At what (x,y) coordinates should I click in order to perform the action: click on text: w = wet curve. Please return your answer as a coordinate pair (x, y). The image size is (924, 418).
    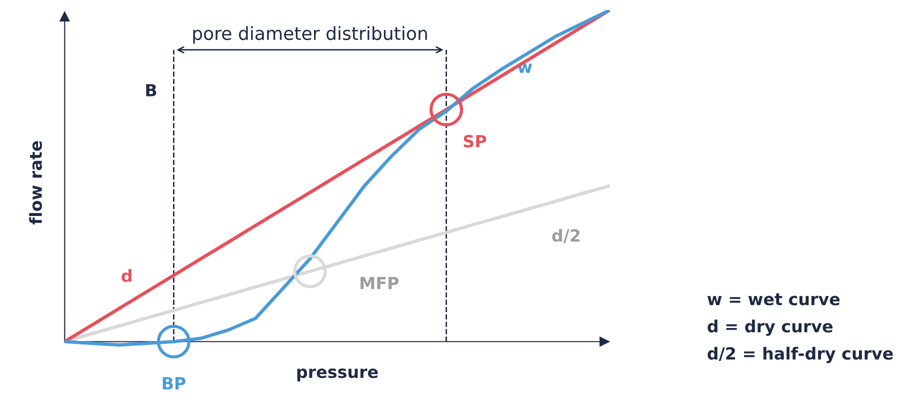
    Looking at the image, I should click on (773, 299).